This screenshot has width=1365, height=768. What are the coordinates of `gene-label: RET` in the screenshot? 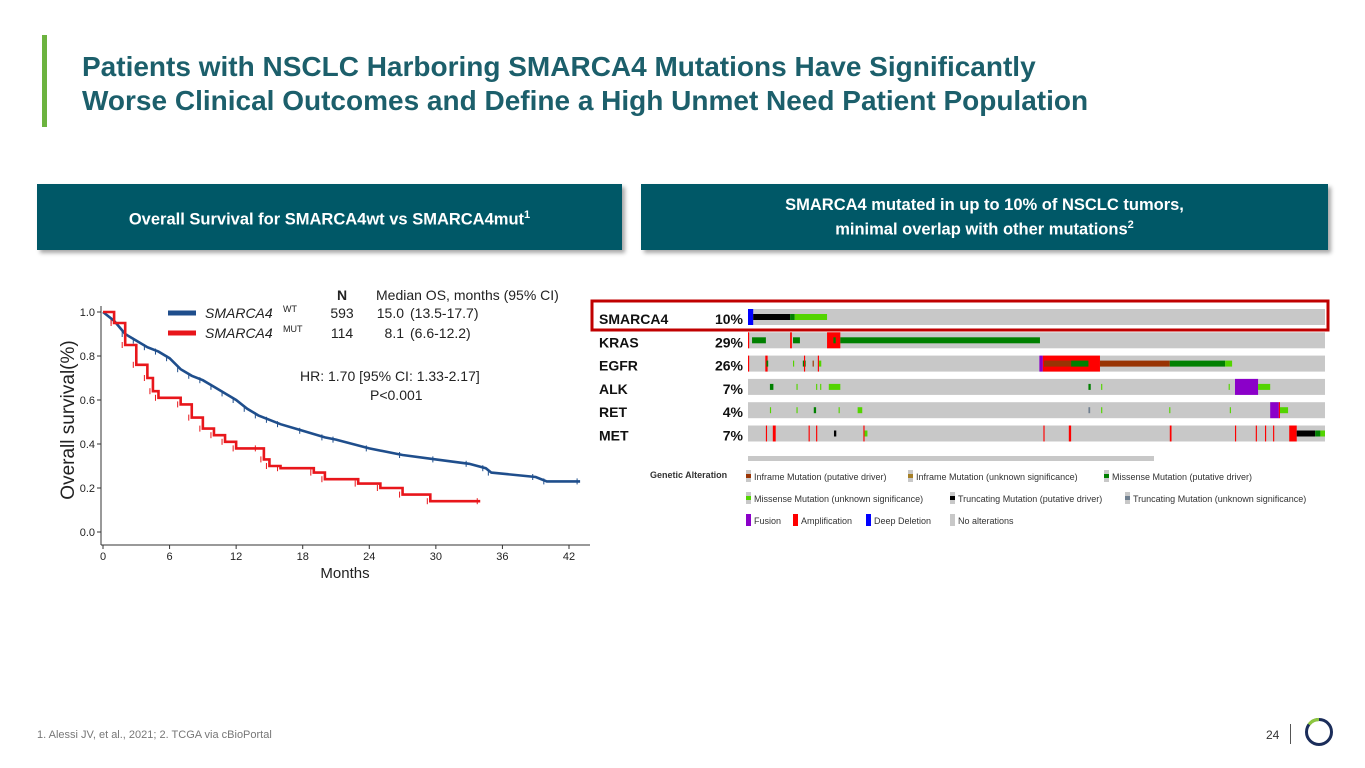 It's located at (613, 412).